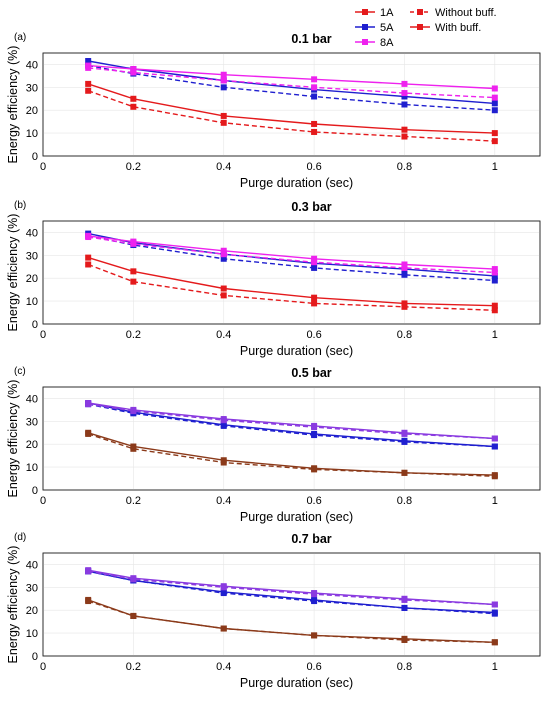 The image size is (550, 701). Describe the element at coordinates (296, 683) in the screenshot. I see `x-axis-label: Purge duration (sec)` at that location.